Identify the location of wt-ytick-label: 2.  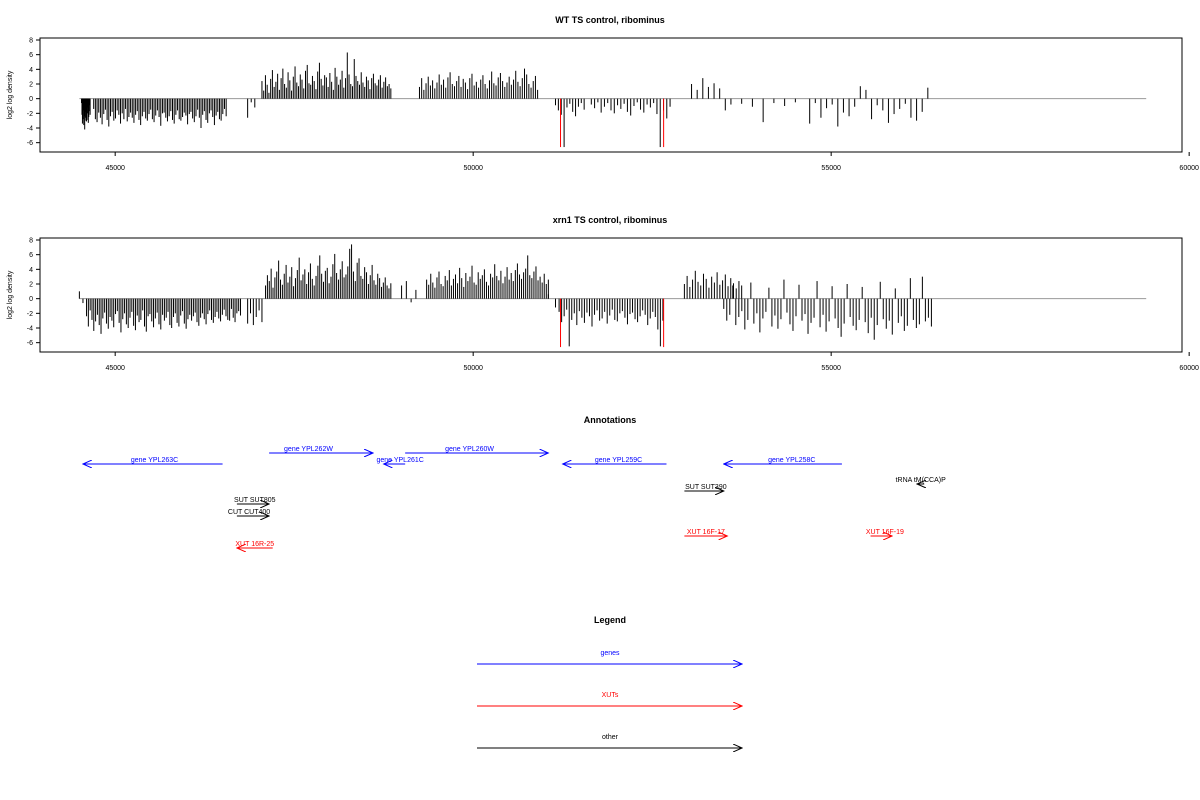
(31, 85).